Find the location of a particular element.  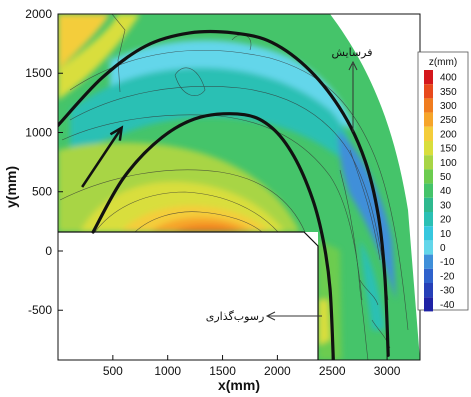

legend-label: 50 is located at coordinates (446, 177).